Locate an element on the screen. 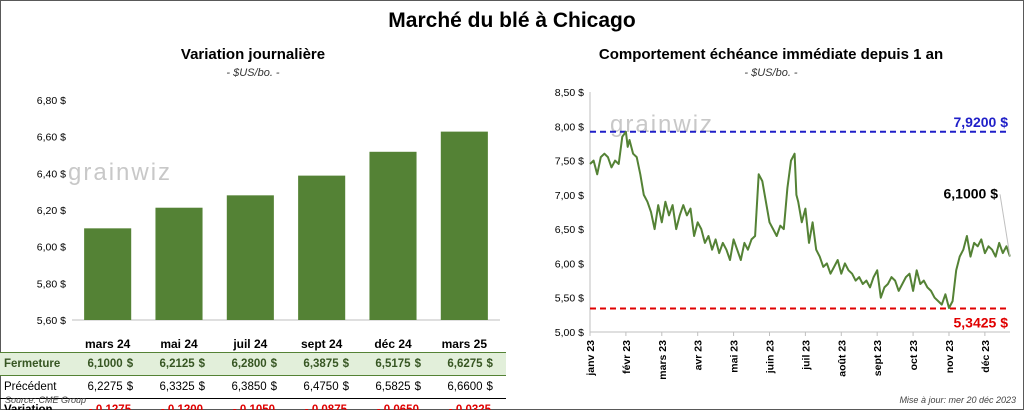 This screenshot has height=410, width=1024. y-tick-label: 6,80 $ is located at coordinates (51, 101).